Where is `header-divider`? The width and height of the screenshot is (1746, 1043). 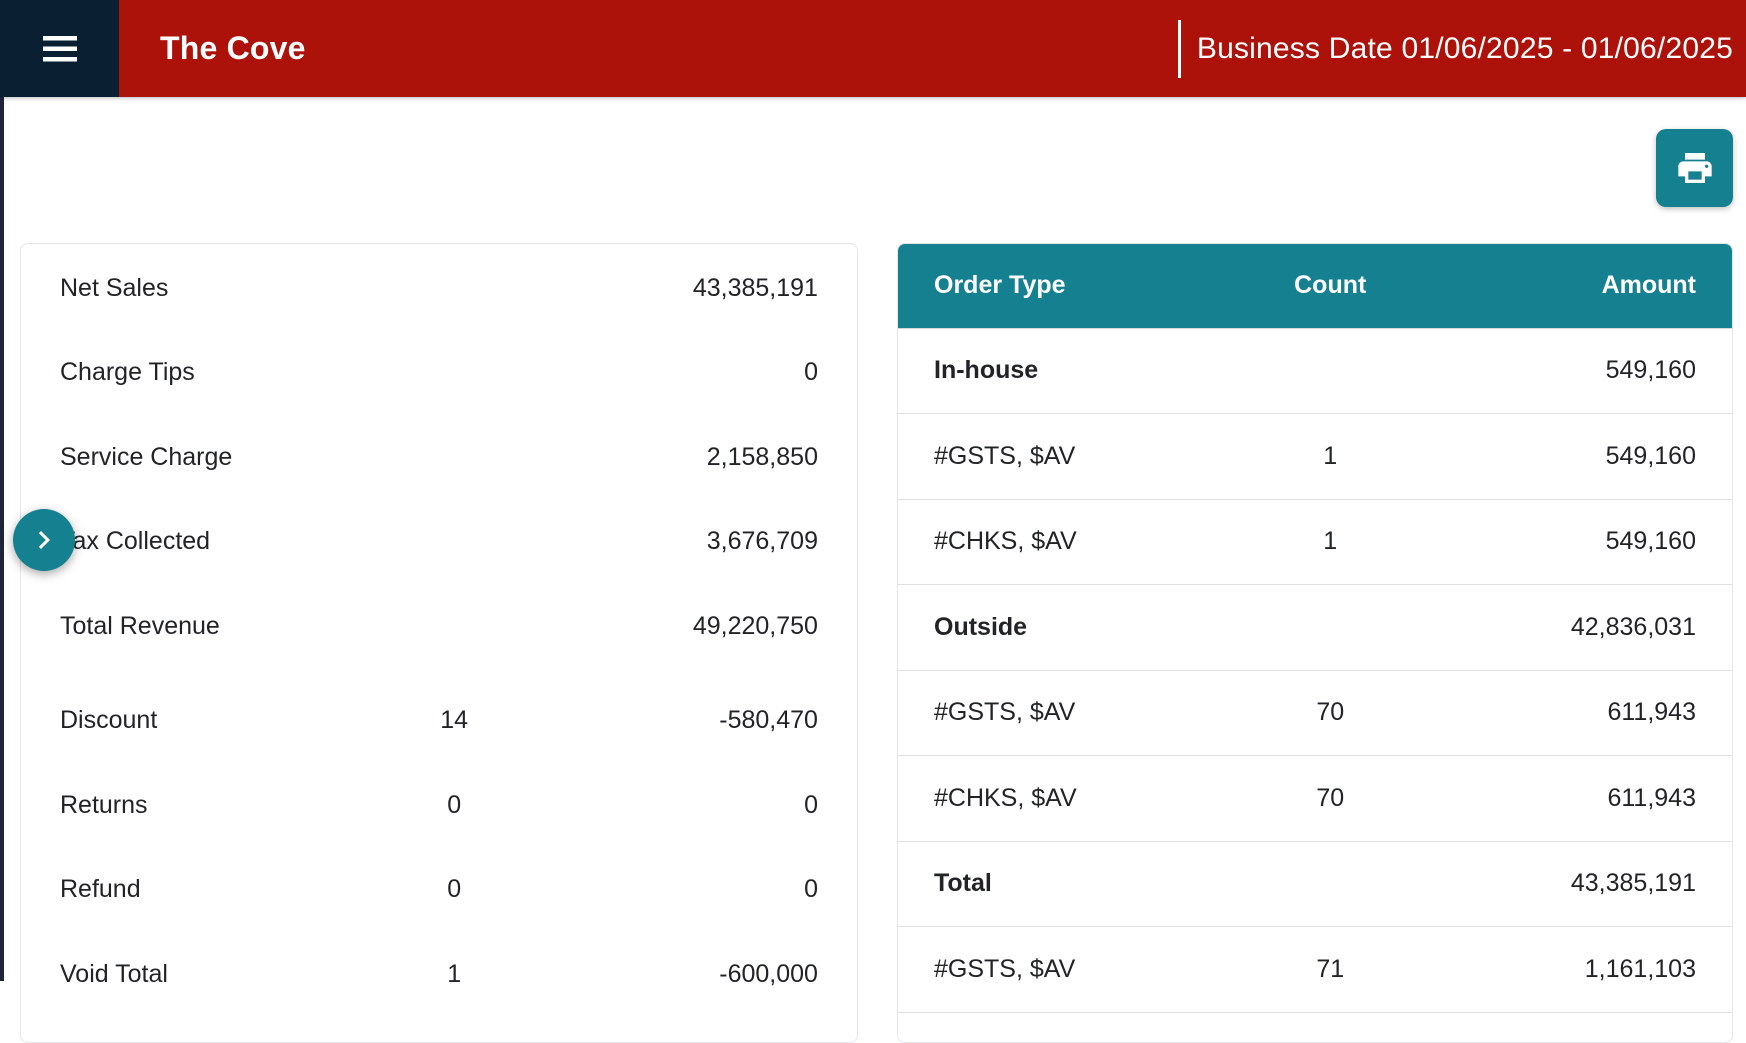 header-divider is located at coordinates (1179, 48).